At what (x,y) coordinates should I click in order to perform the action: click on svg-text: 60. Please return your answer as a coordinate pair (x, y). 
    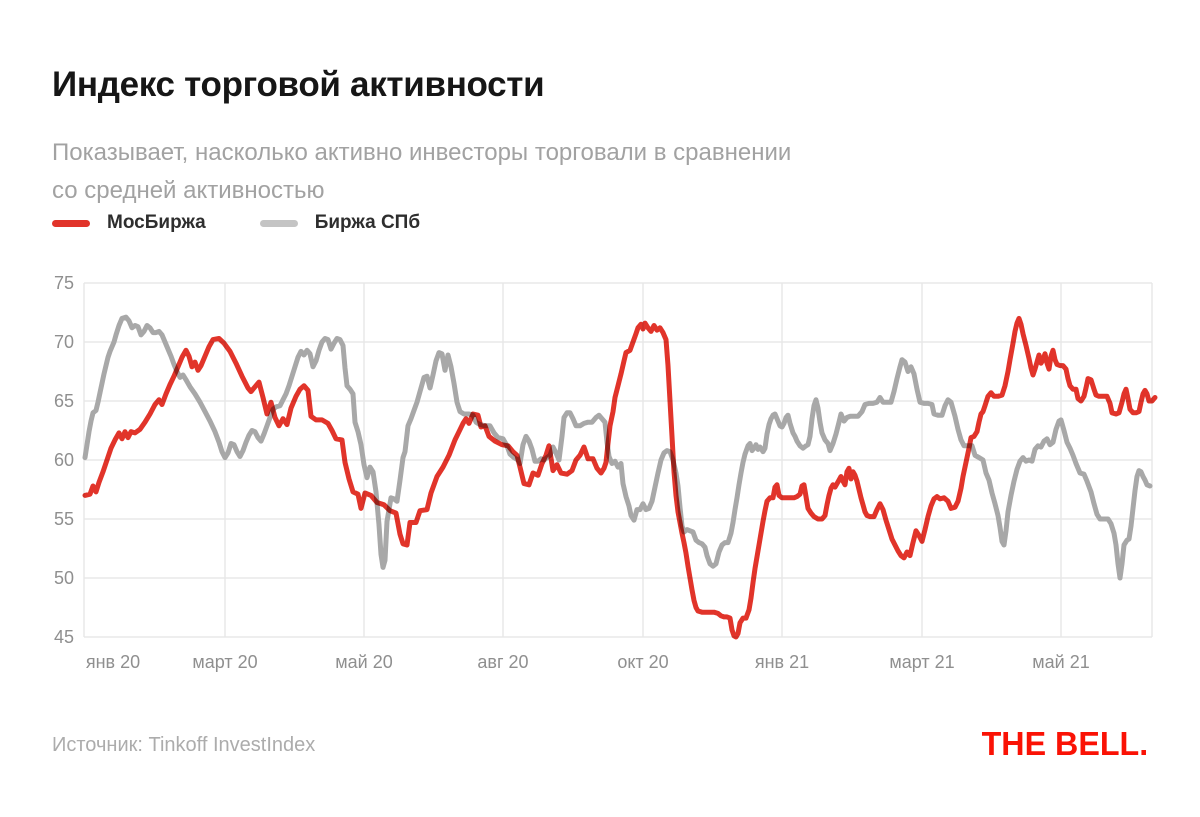
    Looking at the image, I should click on (64, 460).